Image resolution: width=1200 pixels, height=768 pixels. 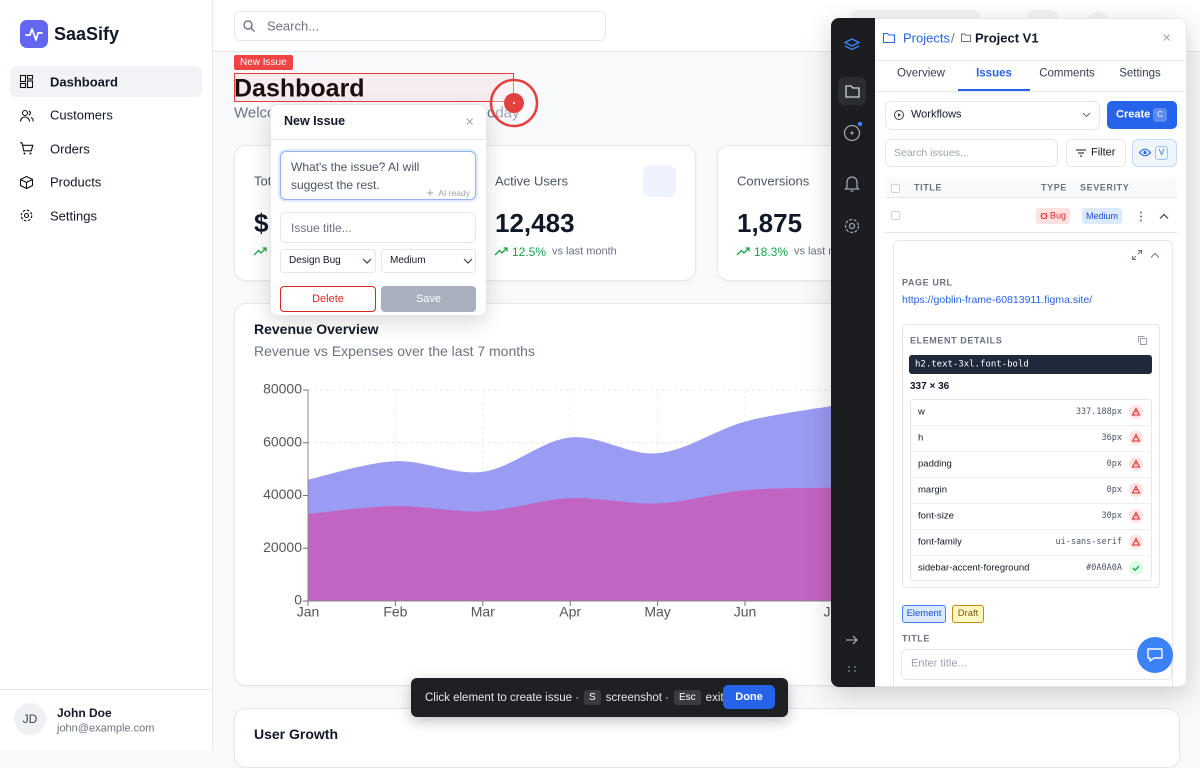 I want to click on element-size: 337 × 36, so click(x=930, y=386).